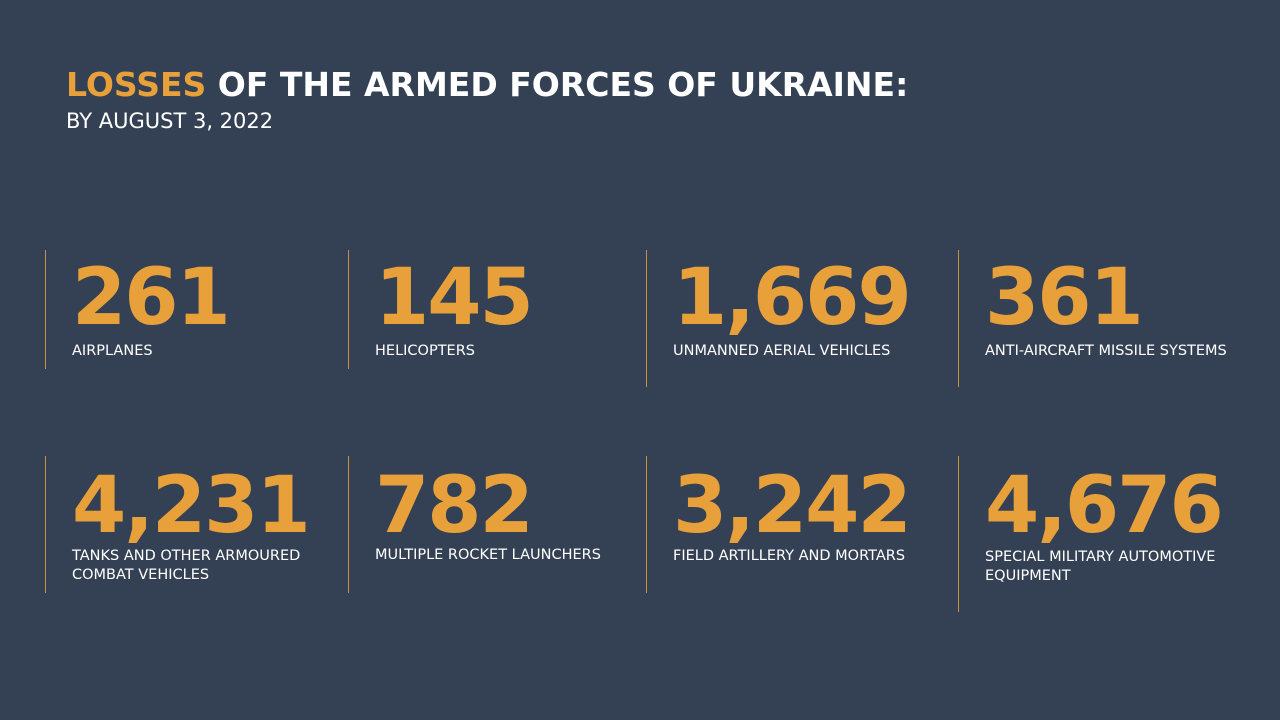  I want to click on stat-label: ANTI-AIRCRAFT MISSILE SYSTEMS, so click(1106, 351).